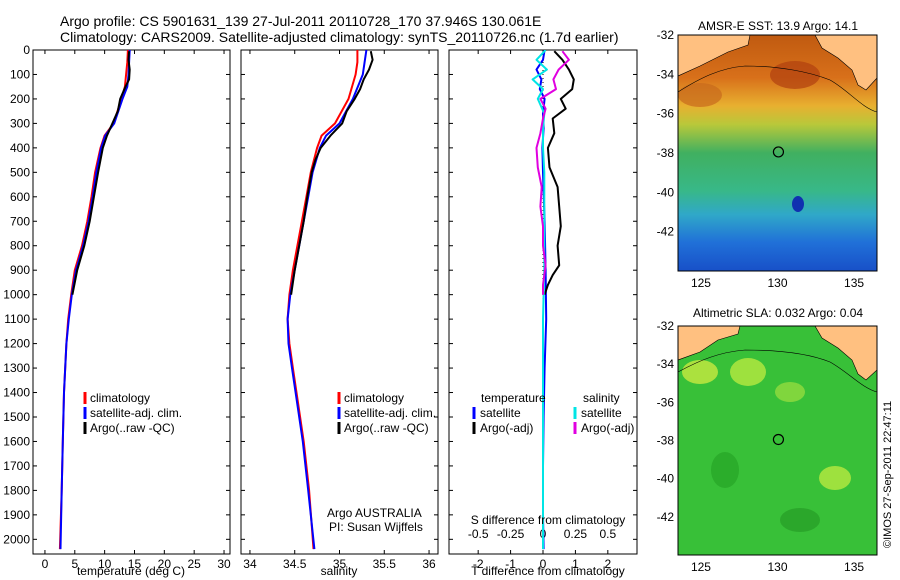  What do you see at coordinates (666, 114) in the screenshot?
I see `map-y-tick-label: -36` at bounding box center [666, 114].